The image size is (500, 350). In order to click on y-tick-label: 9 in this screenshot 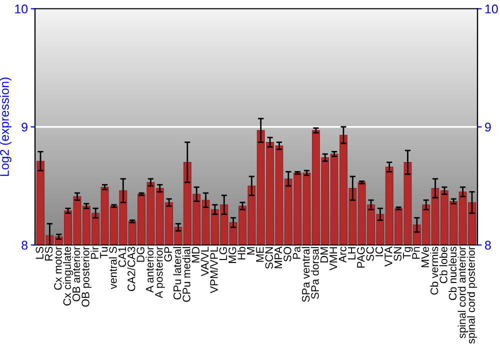, I will do `click(25, 127)`.